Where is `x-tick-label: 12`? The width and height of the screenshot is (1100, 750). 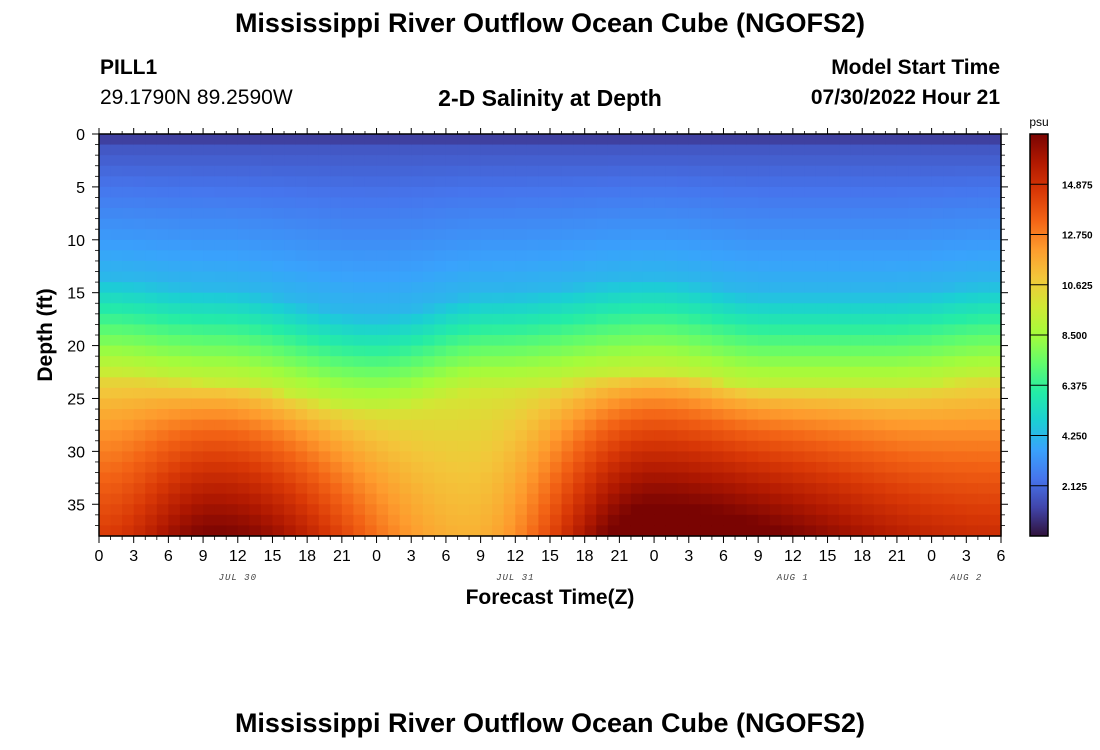 x-tick-label: 12 is located at coordinates (515, 556).